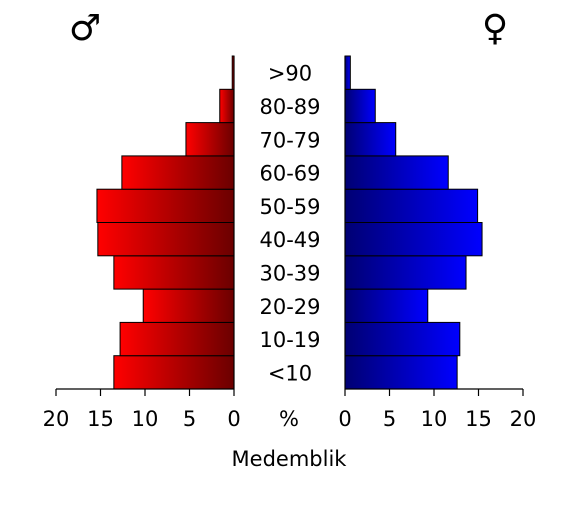 The height and width of the screenshot is (512, 579). I want to click on category-label: <10, so click(290, 373).